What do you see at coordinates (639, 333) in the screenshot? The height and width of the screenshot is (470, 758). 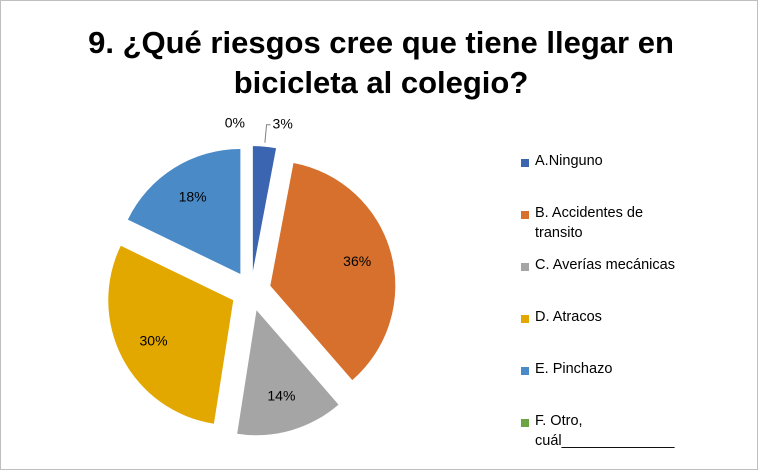 I see `legend-item: D. Atracos` at bounding box center [639, 333].